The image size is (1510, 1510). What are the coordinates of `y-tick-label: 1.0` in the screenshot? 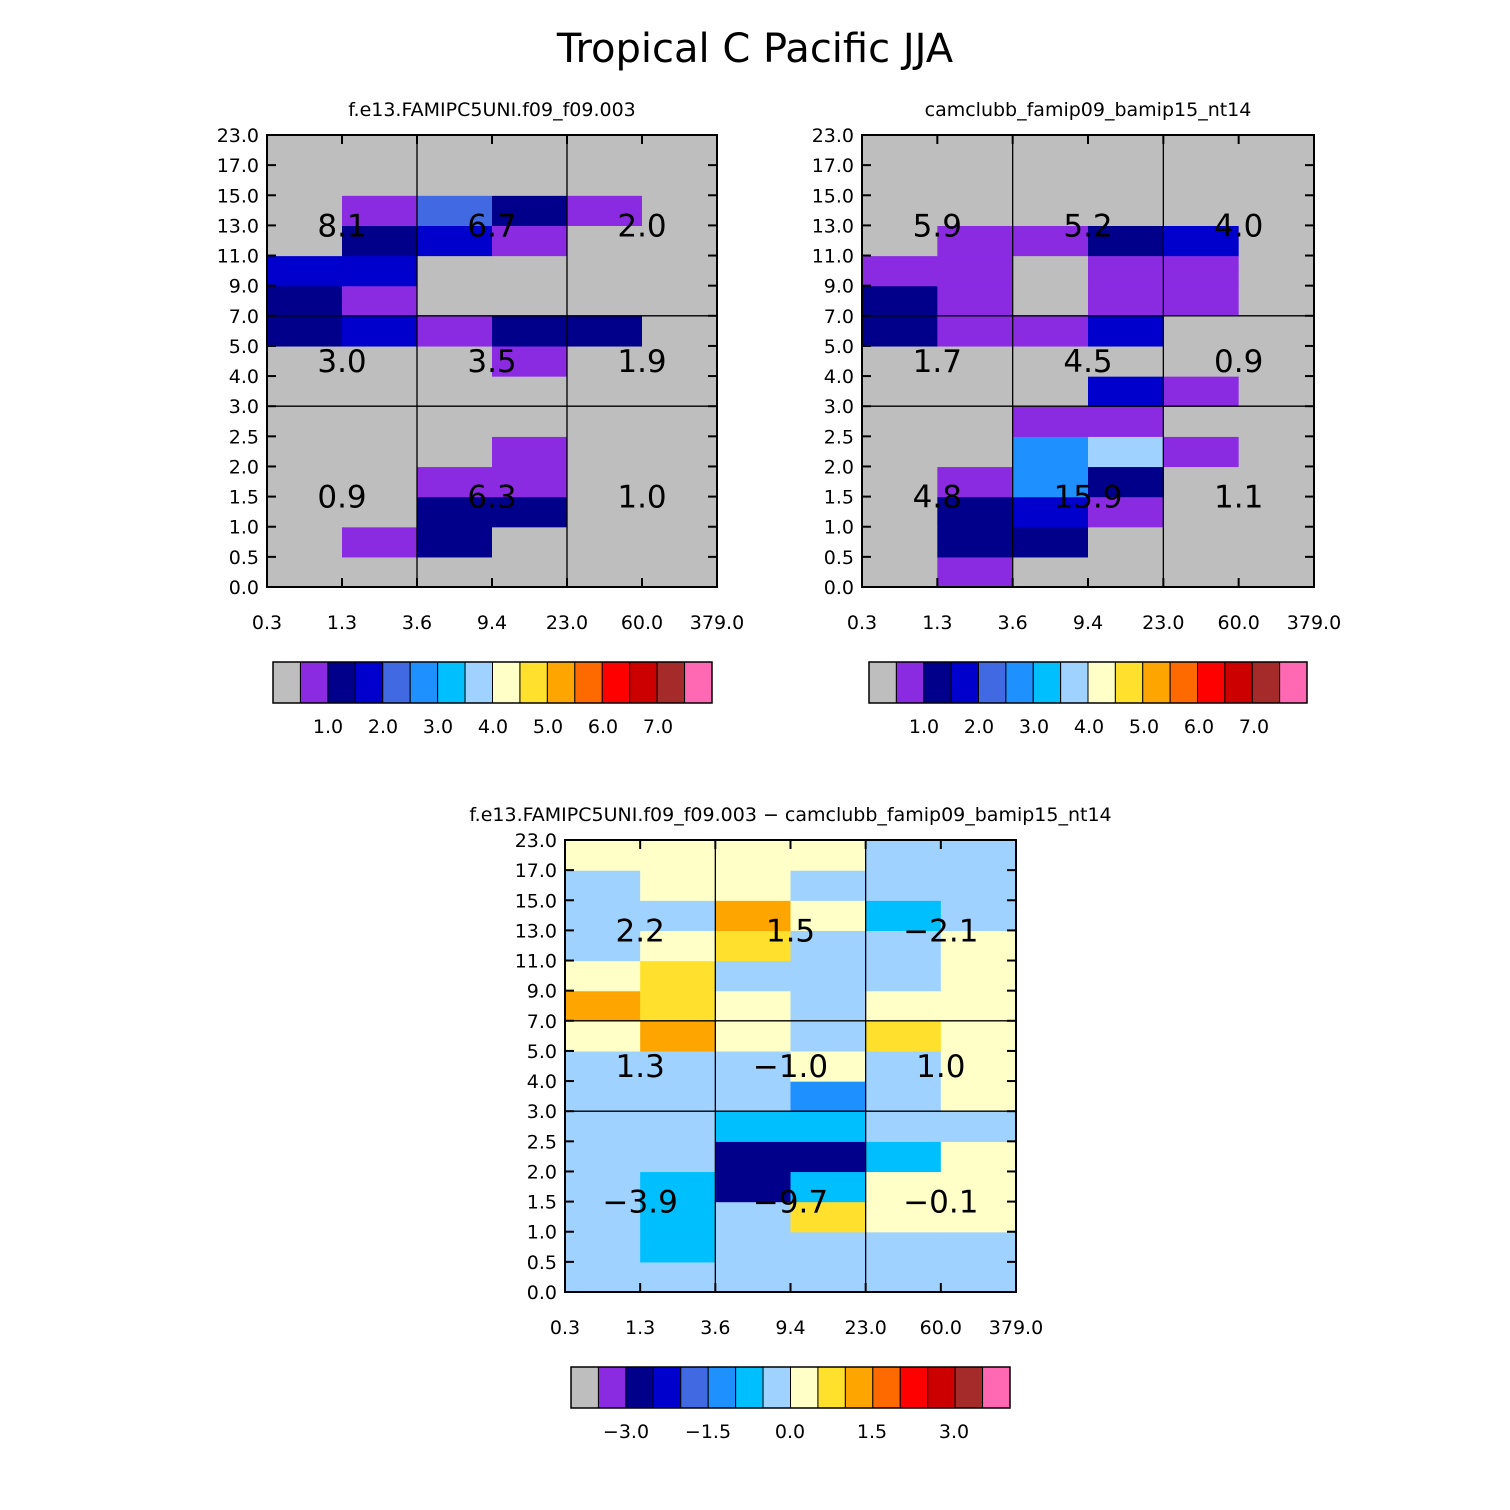 It's located at (839, 528).